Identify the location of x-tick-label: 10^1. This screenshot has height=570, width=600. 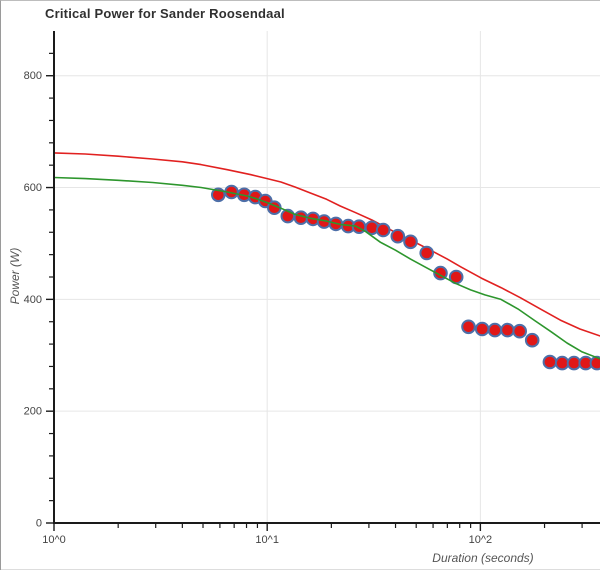
(267, 540).